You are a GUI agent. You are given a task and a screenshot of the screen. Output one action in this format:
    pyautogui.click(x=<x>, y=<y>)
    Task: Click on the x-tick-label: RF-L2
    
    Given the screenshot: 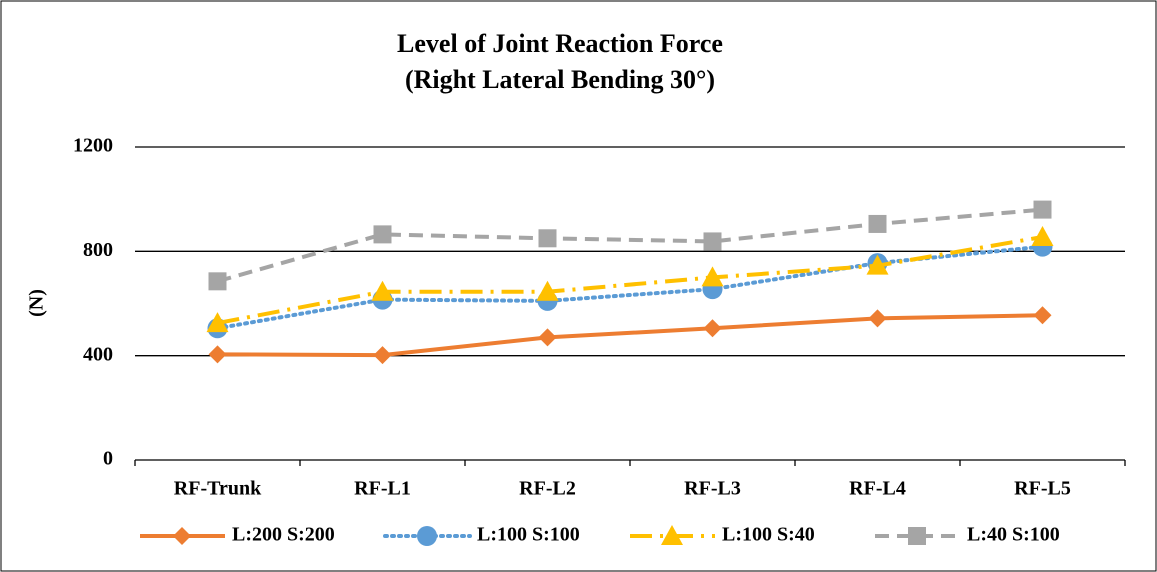 What is the action you would take?
    pyautogui.click(x=547, y=489)
    